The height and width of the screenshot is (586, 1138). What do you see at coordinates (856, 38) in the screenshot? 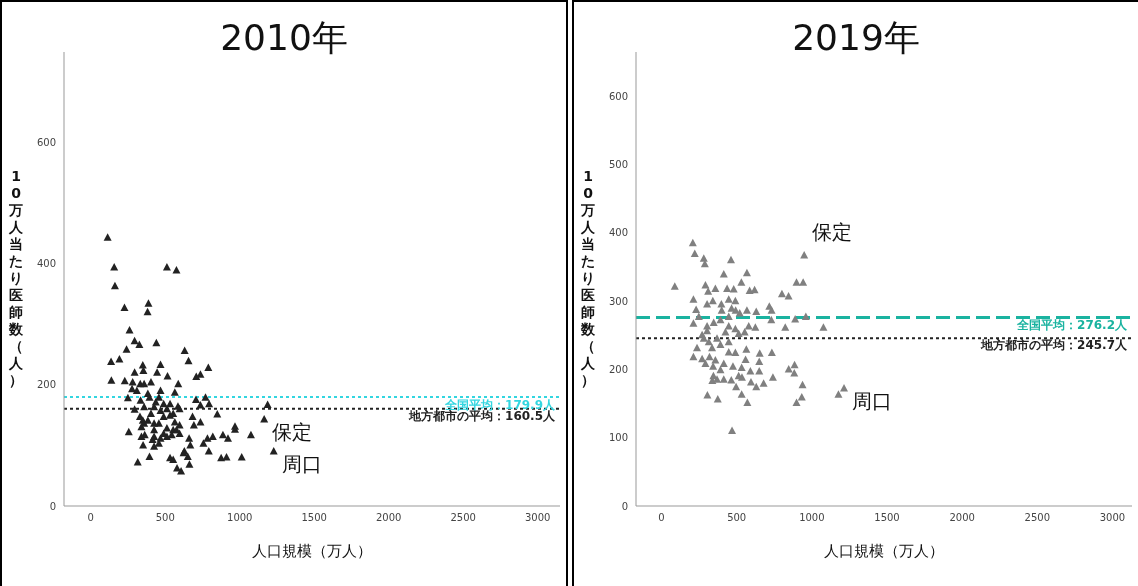
I see `chart-title: 2019年` at bounding box center [856, 38].